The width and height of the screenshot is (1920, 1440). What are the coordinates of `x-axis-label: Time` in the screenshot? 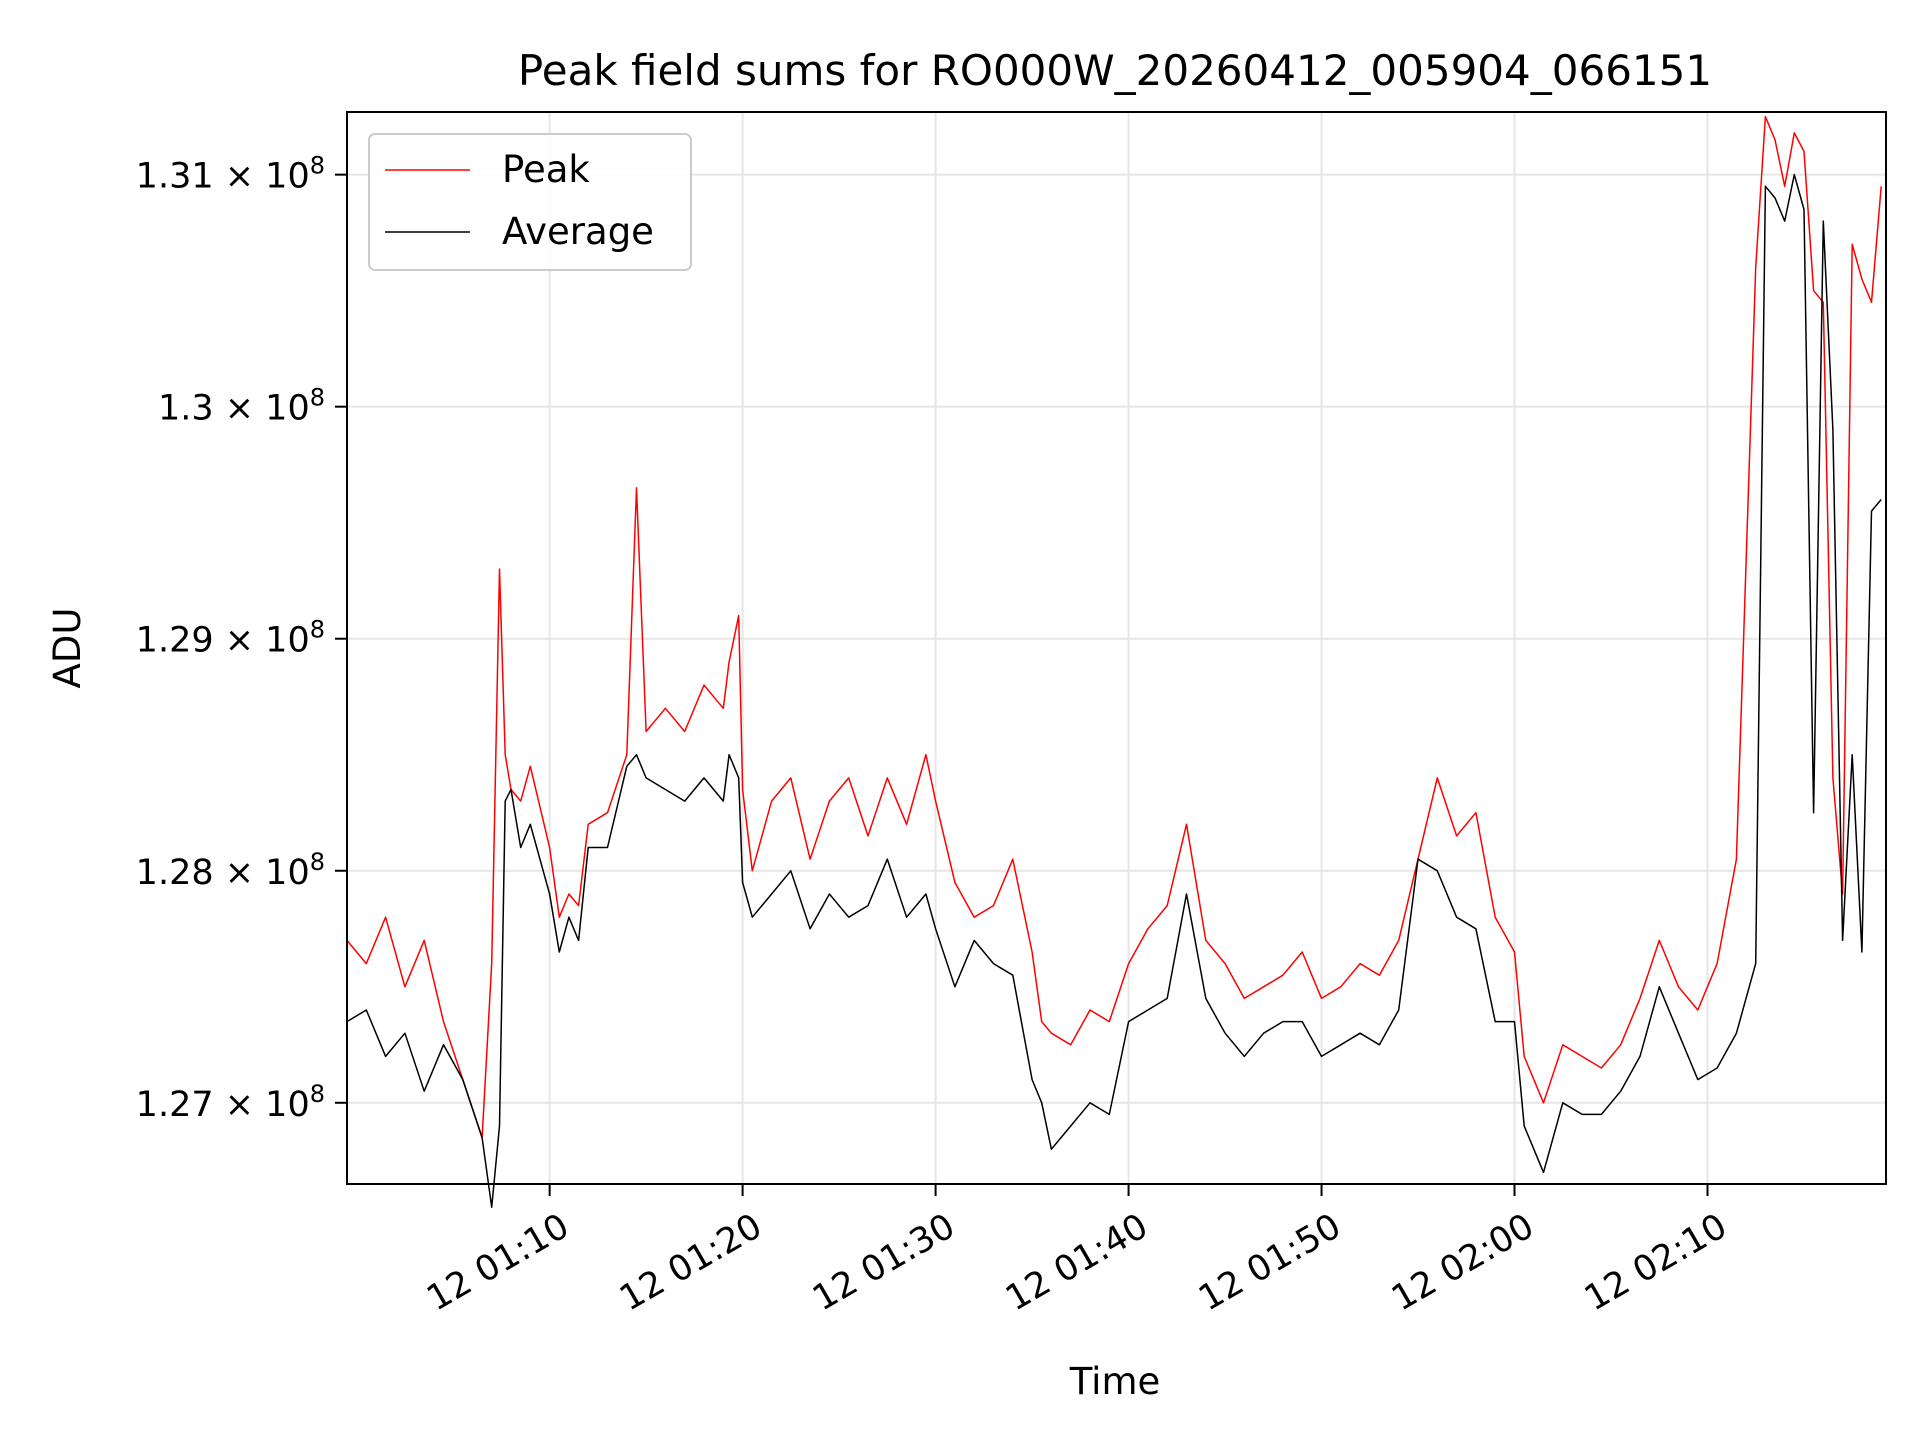 It's located at (1115, 1381).